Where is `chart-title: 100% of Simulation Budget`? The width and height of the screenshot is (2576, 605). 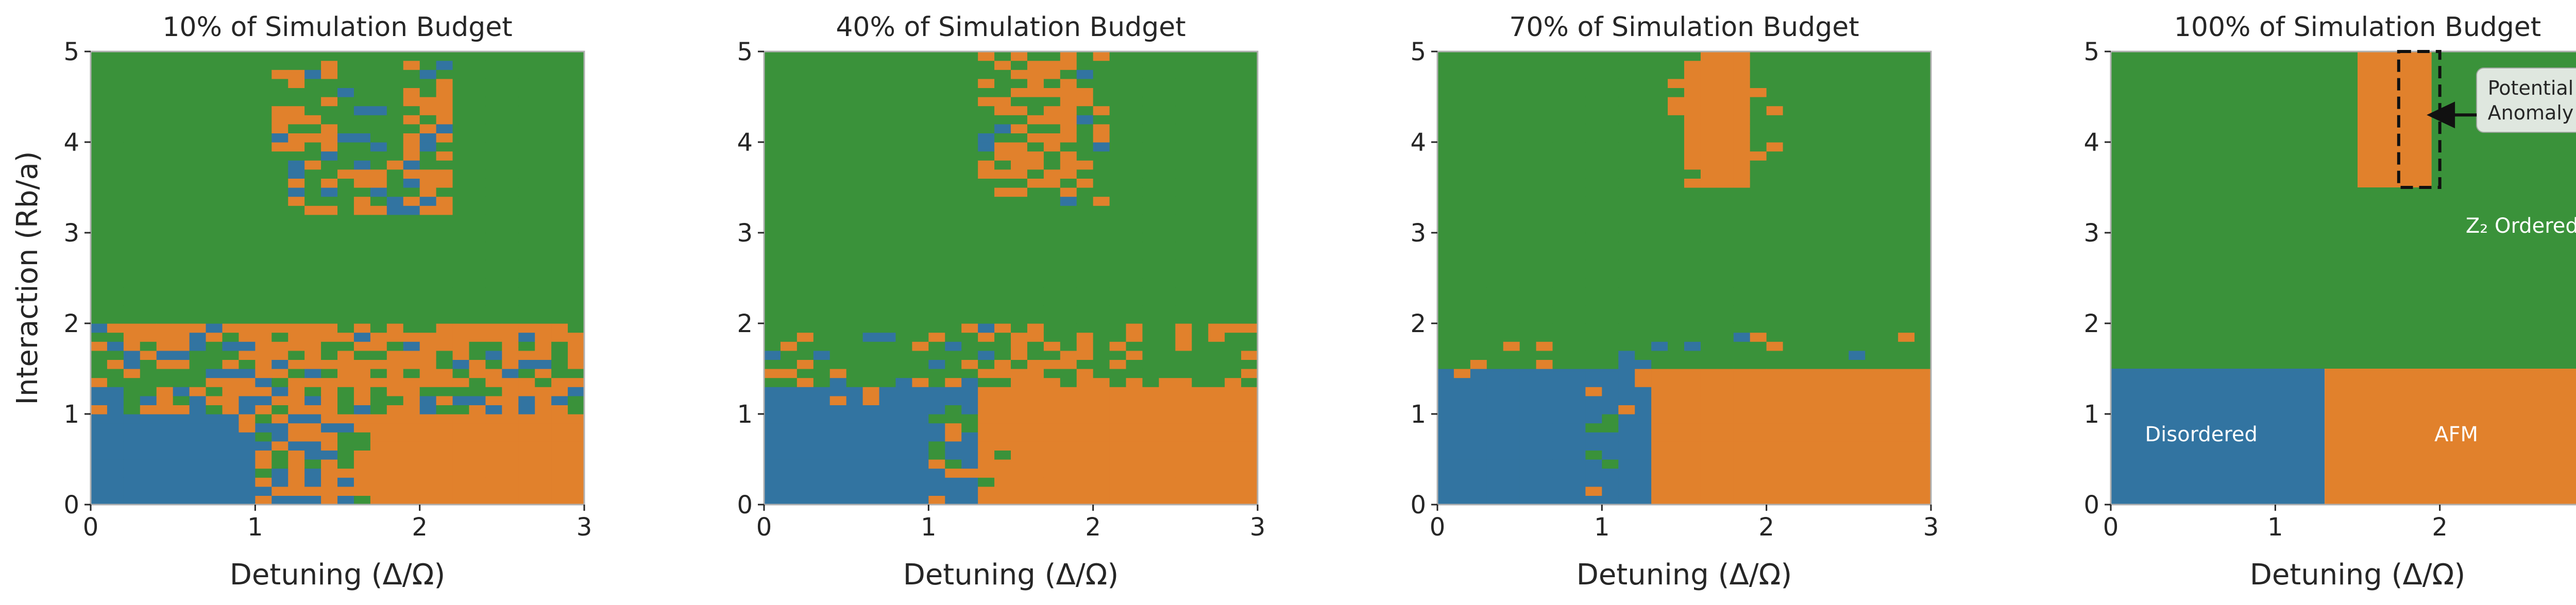
chart-title: 100% of Simulation Budget is located at coordinates (2357, 27).